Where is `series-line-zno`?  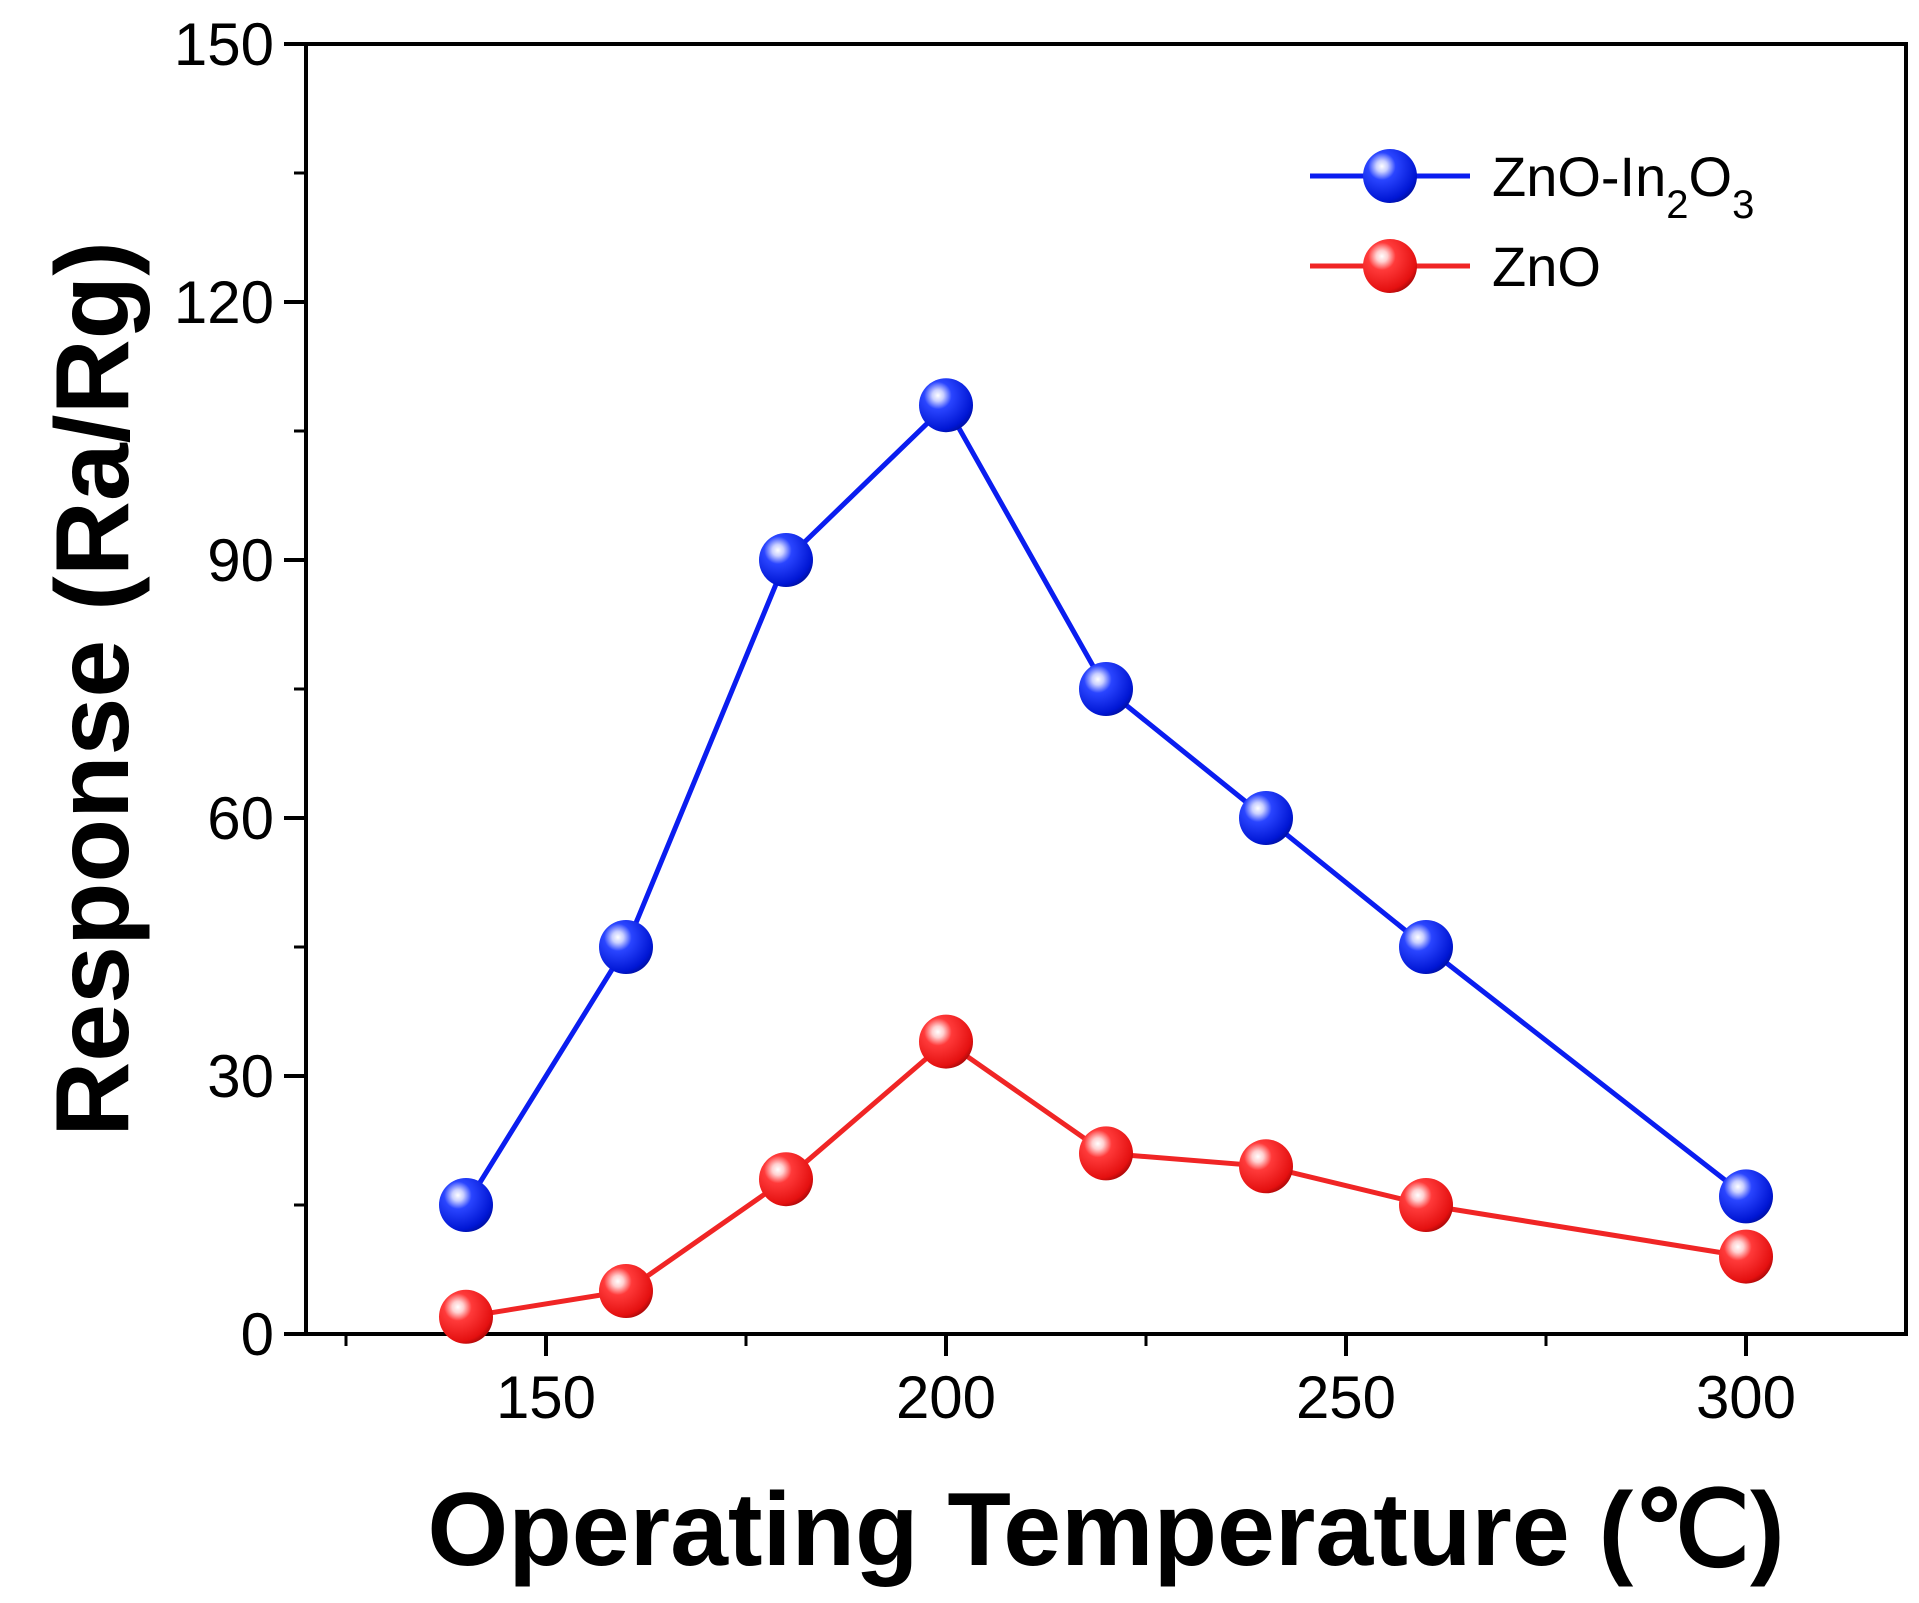 series-line-zno is located at coordinates (1106, 1179).